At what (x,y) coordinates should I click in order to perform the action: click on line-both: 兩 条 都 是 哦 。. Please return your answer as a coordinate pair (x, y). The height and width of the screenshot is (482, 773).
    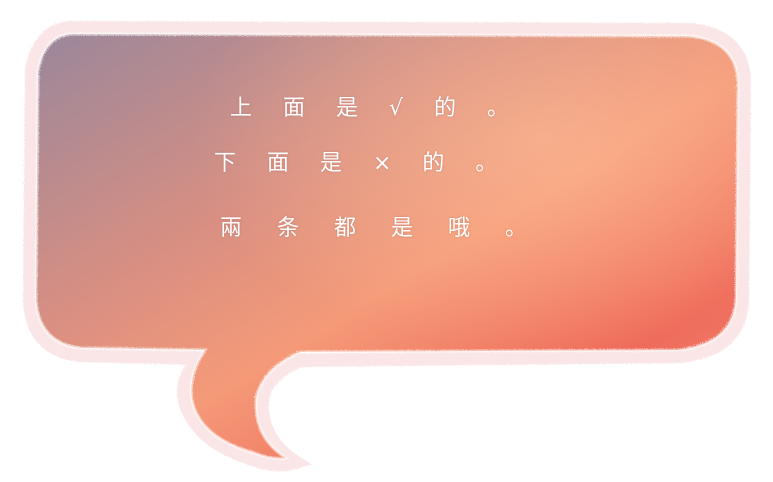
    Looking at the image, I should click on (380, 228).